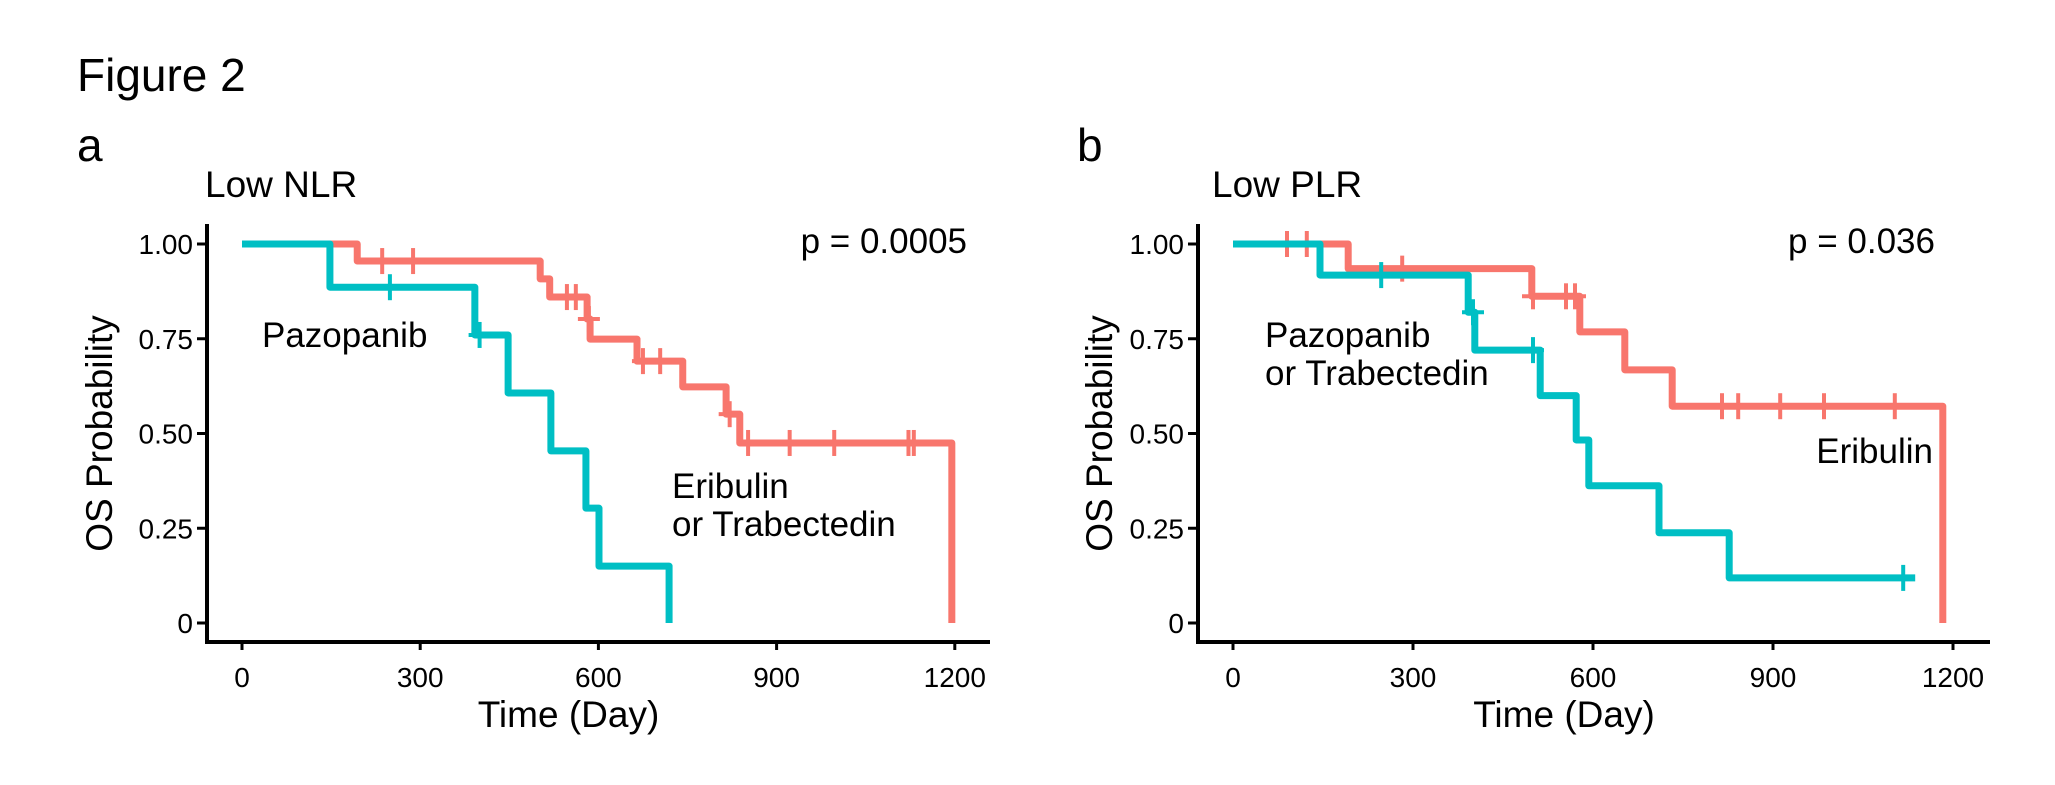  Describe the element at coordinates (1090, 145) in the screenshot. I see `panel-label-b: b` at that location.